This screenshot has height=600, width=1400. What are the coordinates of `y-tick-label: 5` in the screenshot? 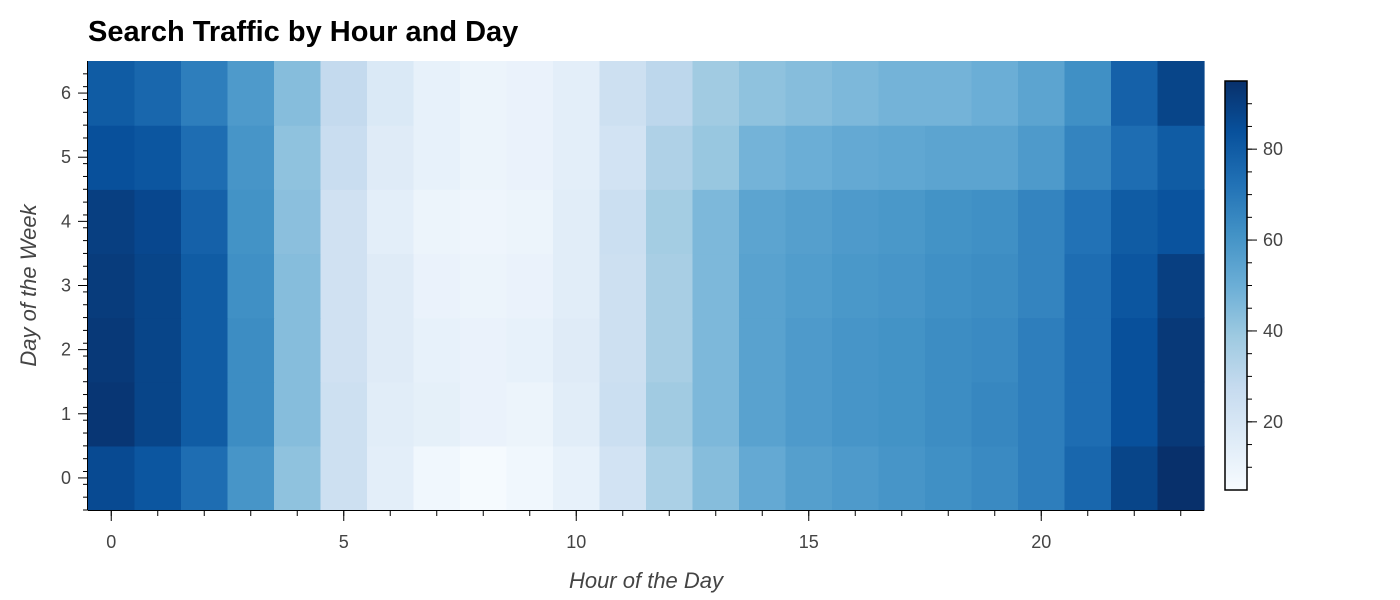 It's located at (66, 157).